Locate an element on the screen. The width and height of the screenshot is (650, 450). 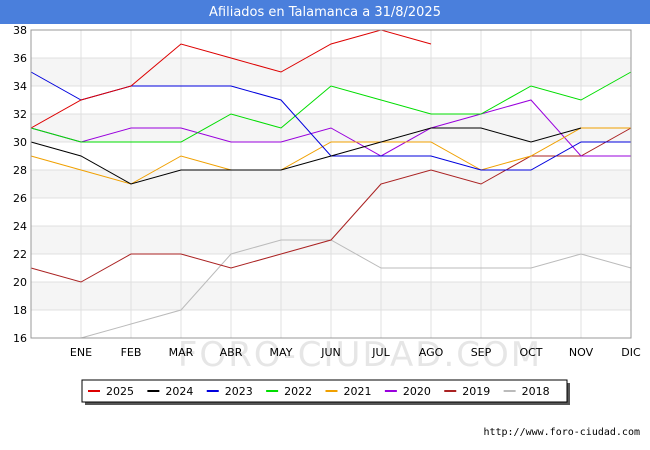
x-tick-label: JUN is located at coordinates (330, 352).